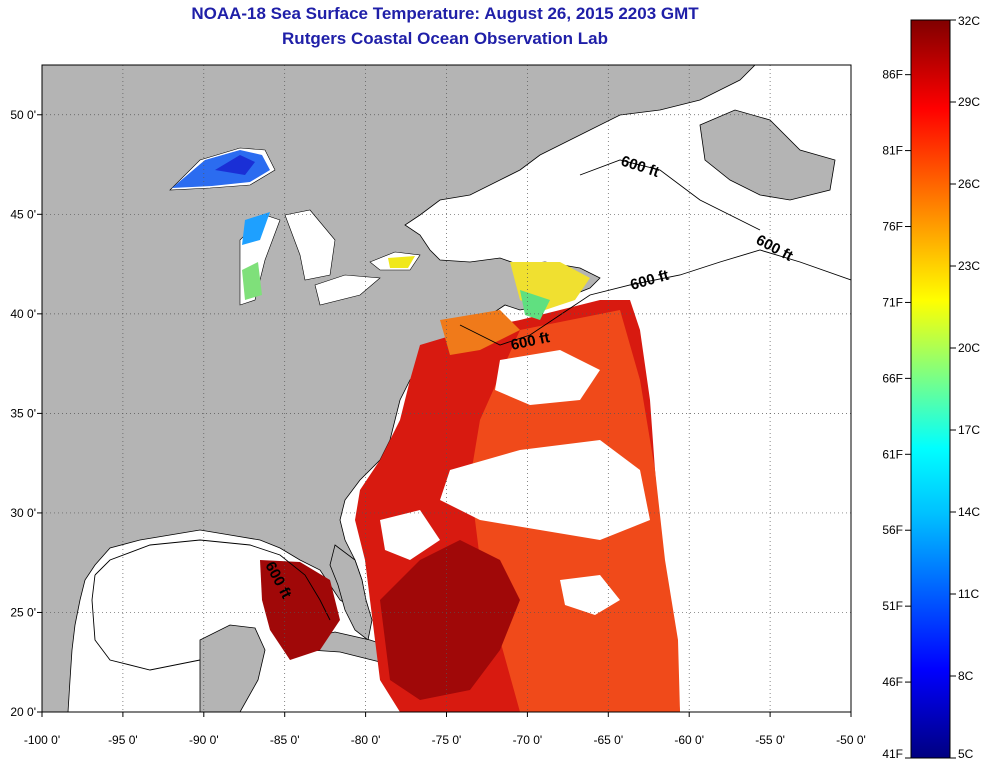 The height and width of the screenshot is (770, 984). What do you see at coordinates (204, 740) in the screenshot?
I see `lon-tick-label: -90 0'` at bounding box center [204, 740].